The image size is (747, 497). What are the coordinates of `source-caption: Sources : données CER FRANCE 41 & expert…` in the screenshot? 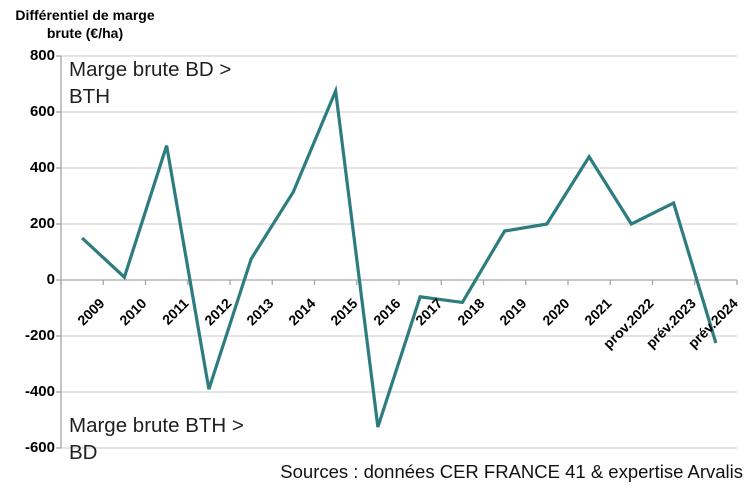 It's located at (511, 471).